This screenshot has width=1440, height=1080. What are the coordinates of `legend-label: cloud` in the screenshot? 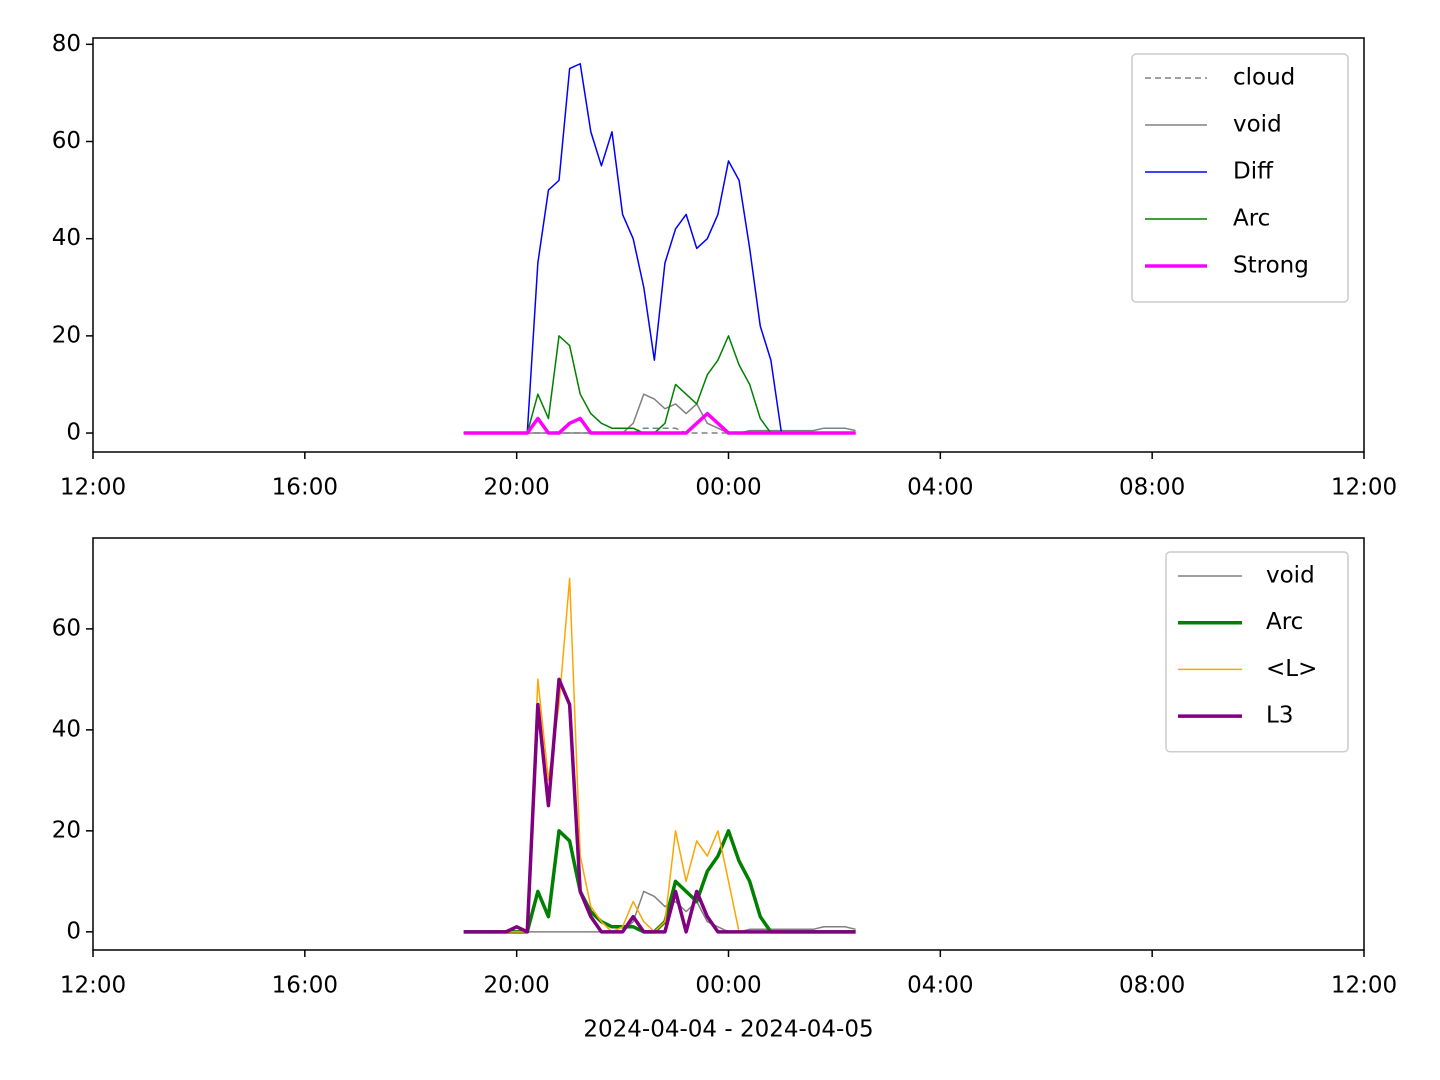 It's located at (1264, 78).